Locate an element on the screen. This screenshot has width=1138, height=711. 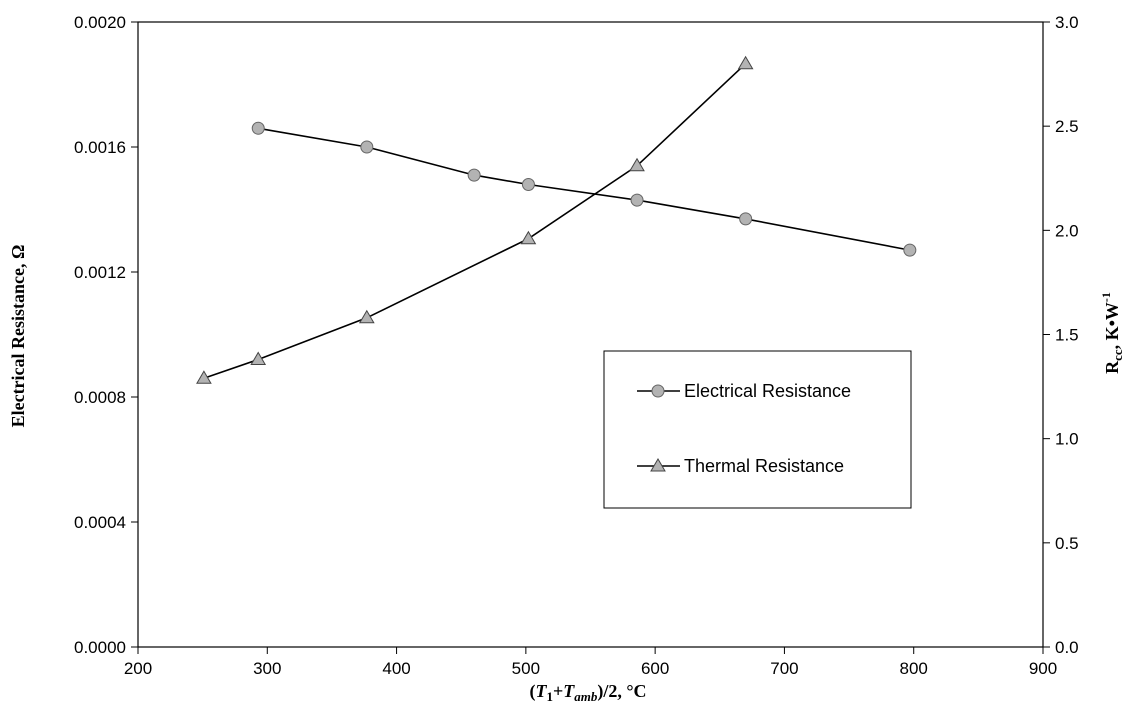
y-right-tick-label: 3.0 is located at coordinates (1067, 22).